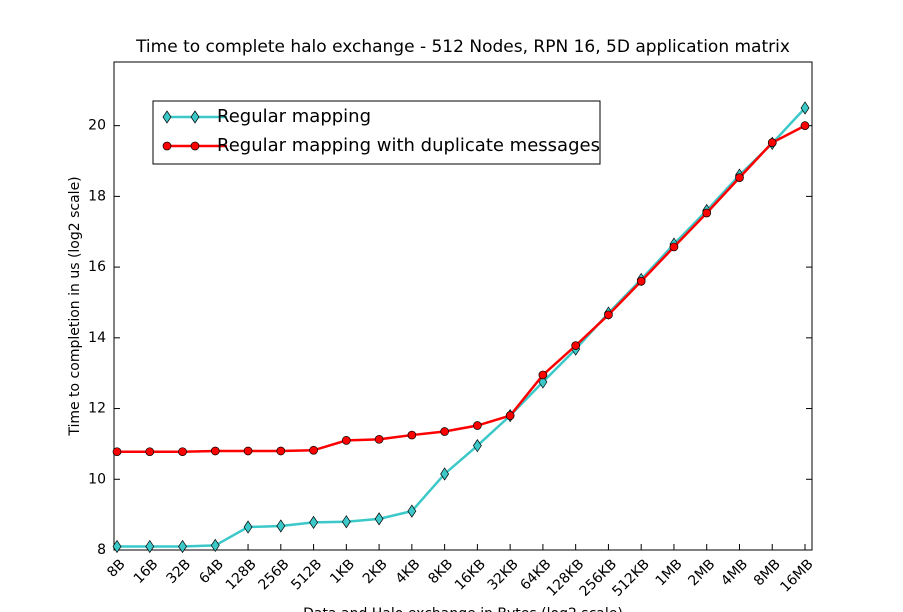 The width and height of the screenshot is (903, 612). I want to click on y-tick-label: 18, so click(97, 196).